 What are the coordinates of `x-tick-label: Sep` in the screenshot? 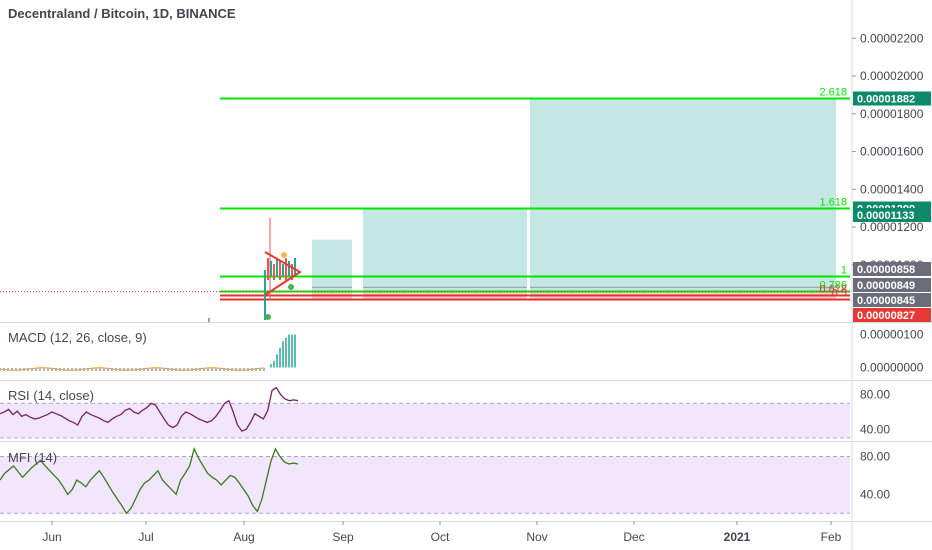 It's located at (343, 537).